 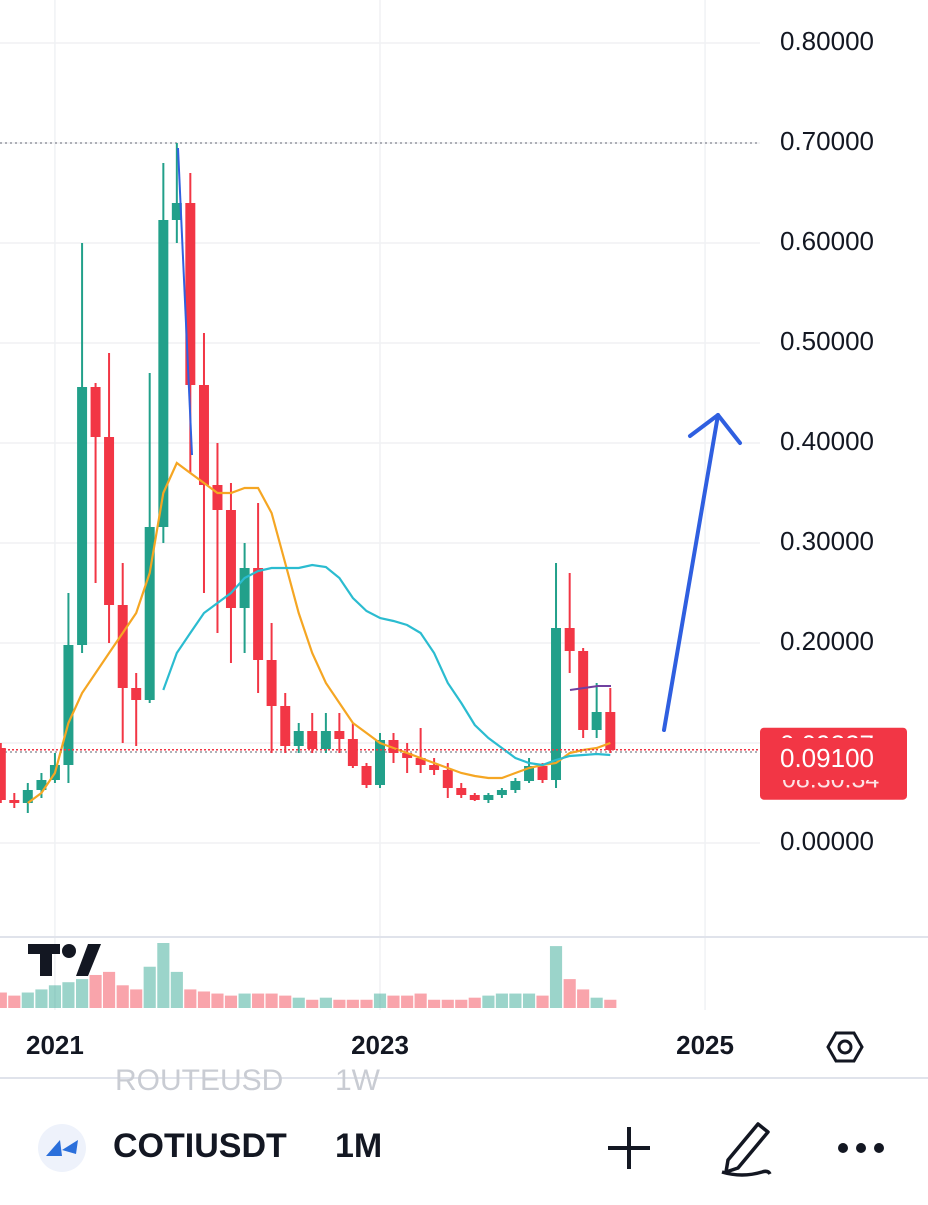 What do you see at coordinates (358, 1146) in the screenshot?
I see `interval: 1M` at bounding box center [358, 1146].